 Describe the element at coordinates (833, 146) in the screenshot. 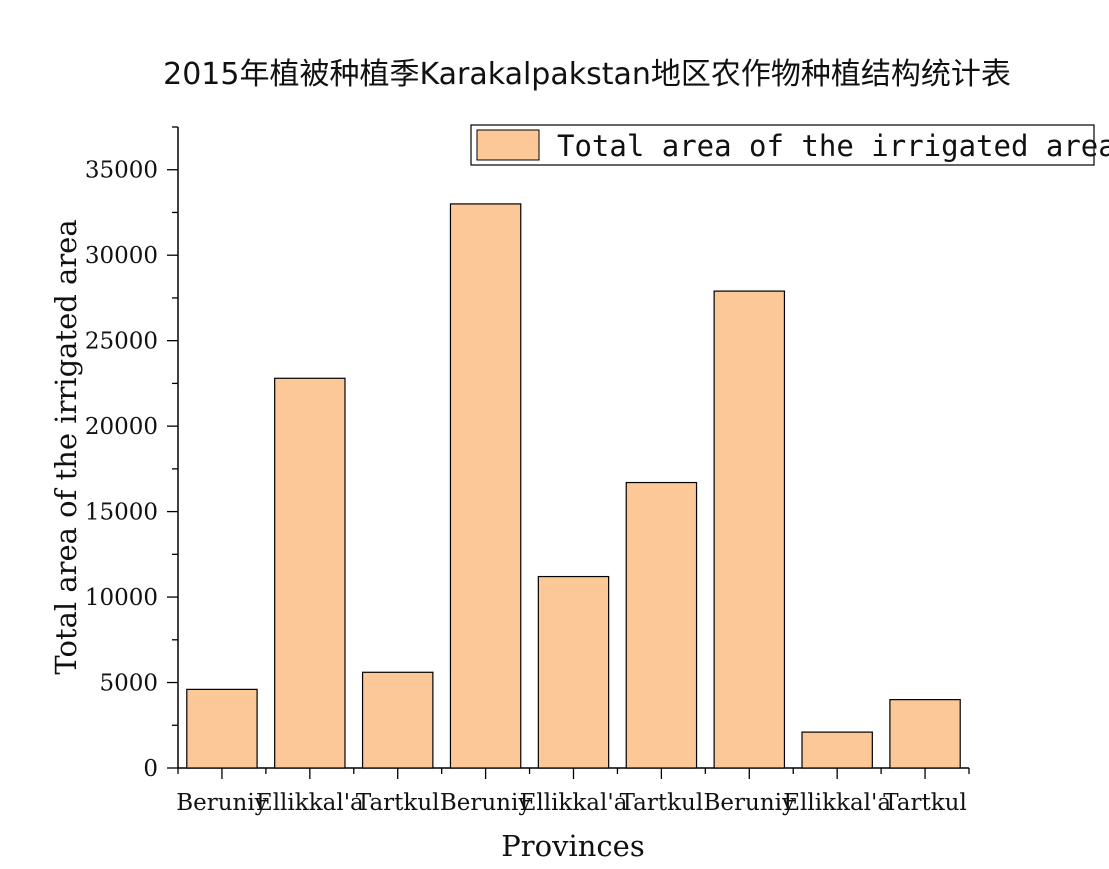

I see `legend-label: Total area of the irrigated area` at that location.